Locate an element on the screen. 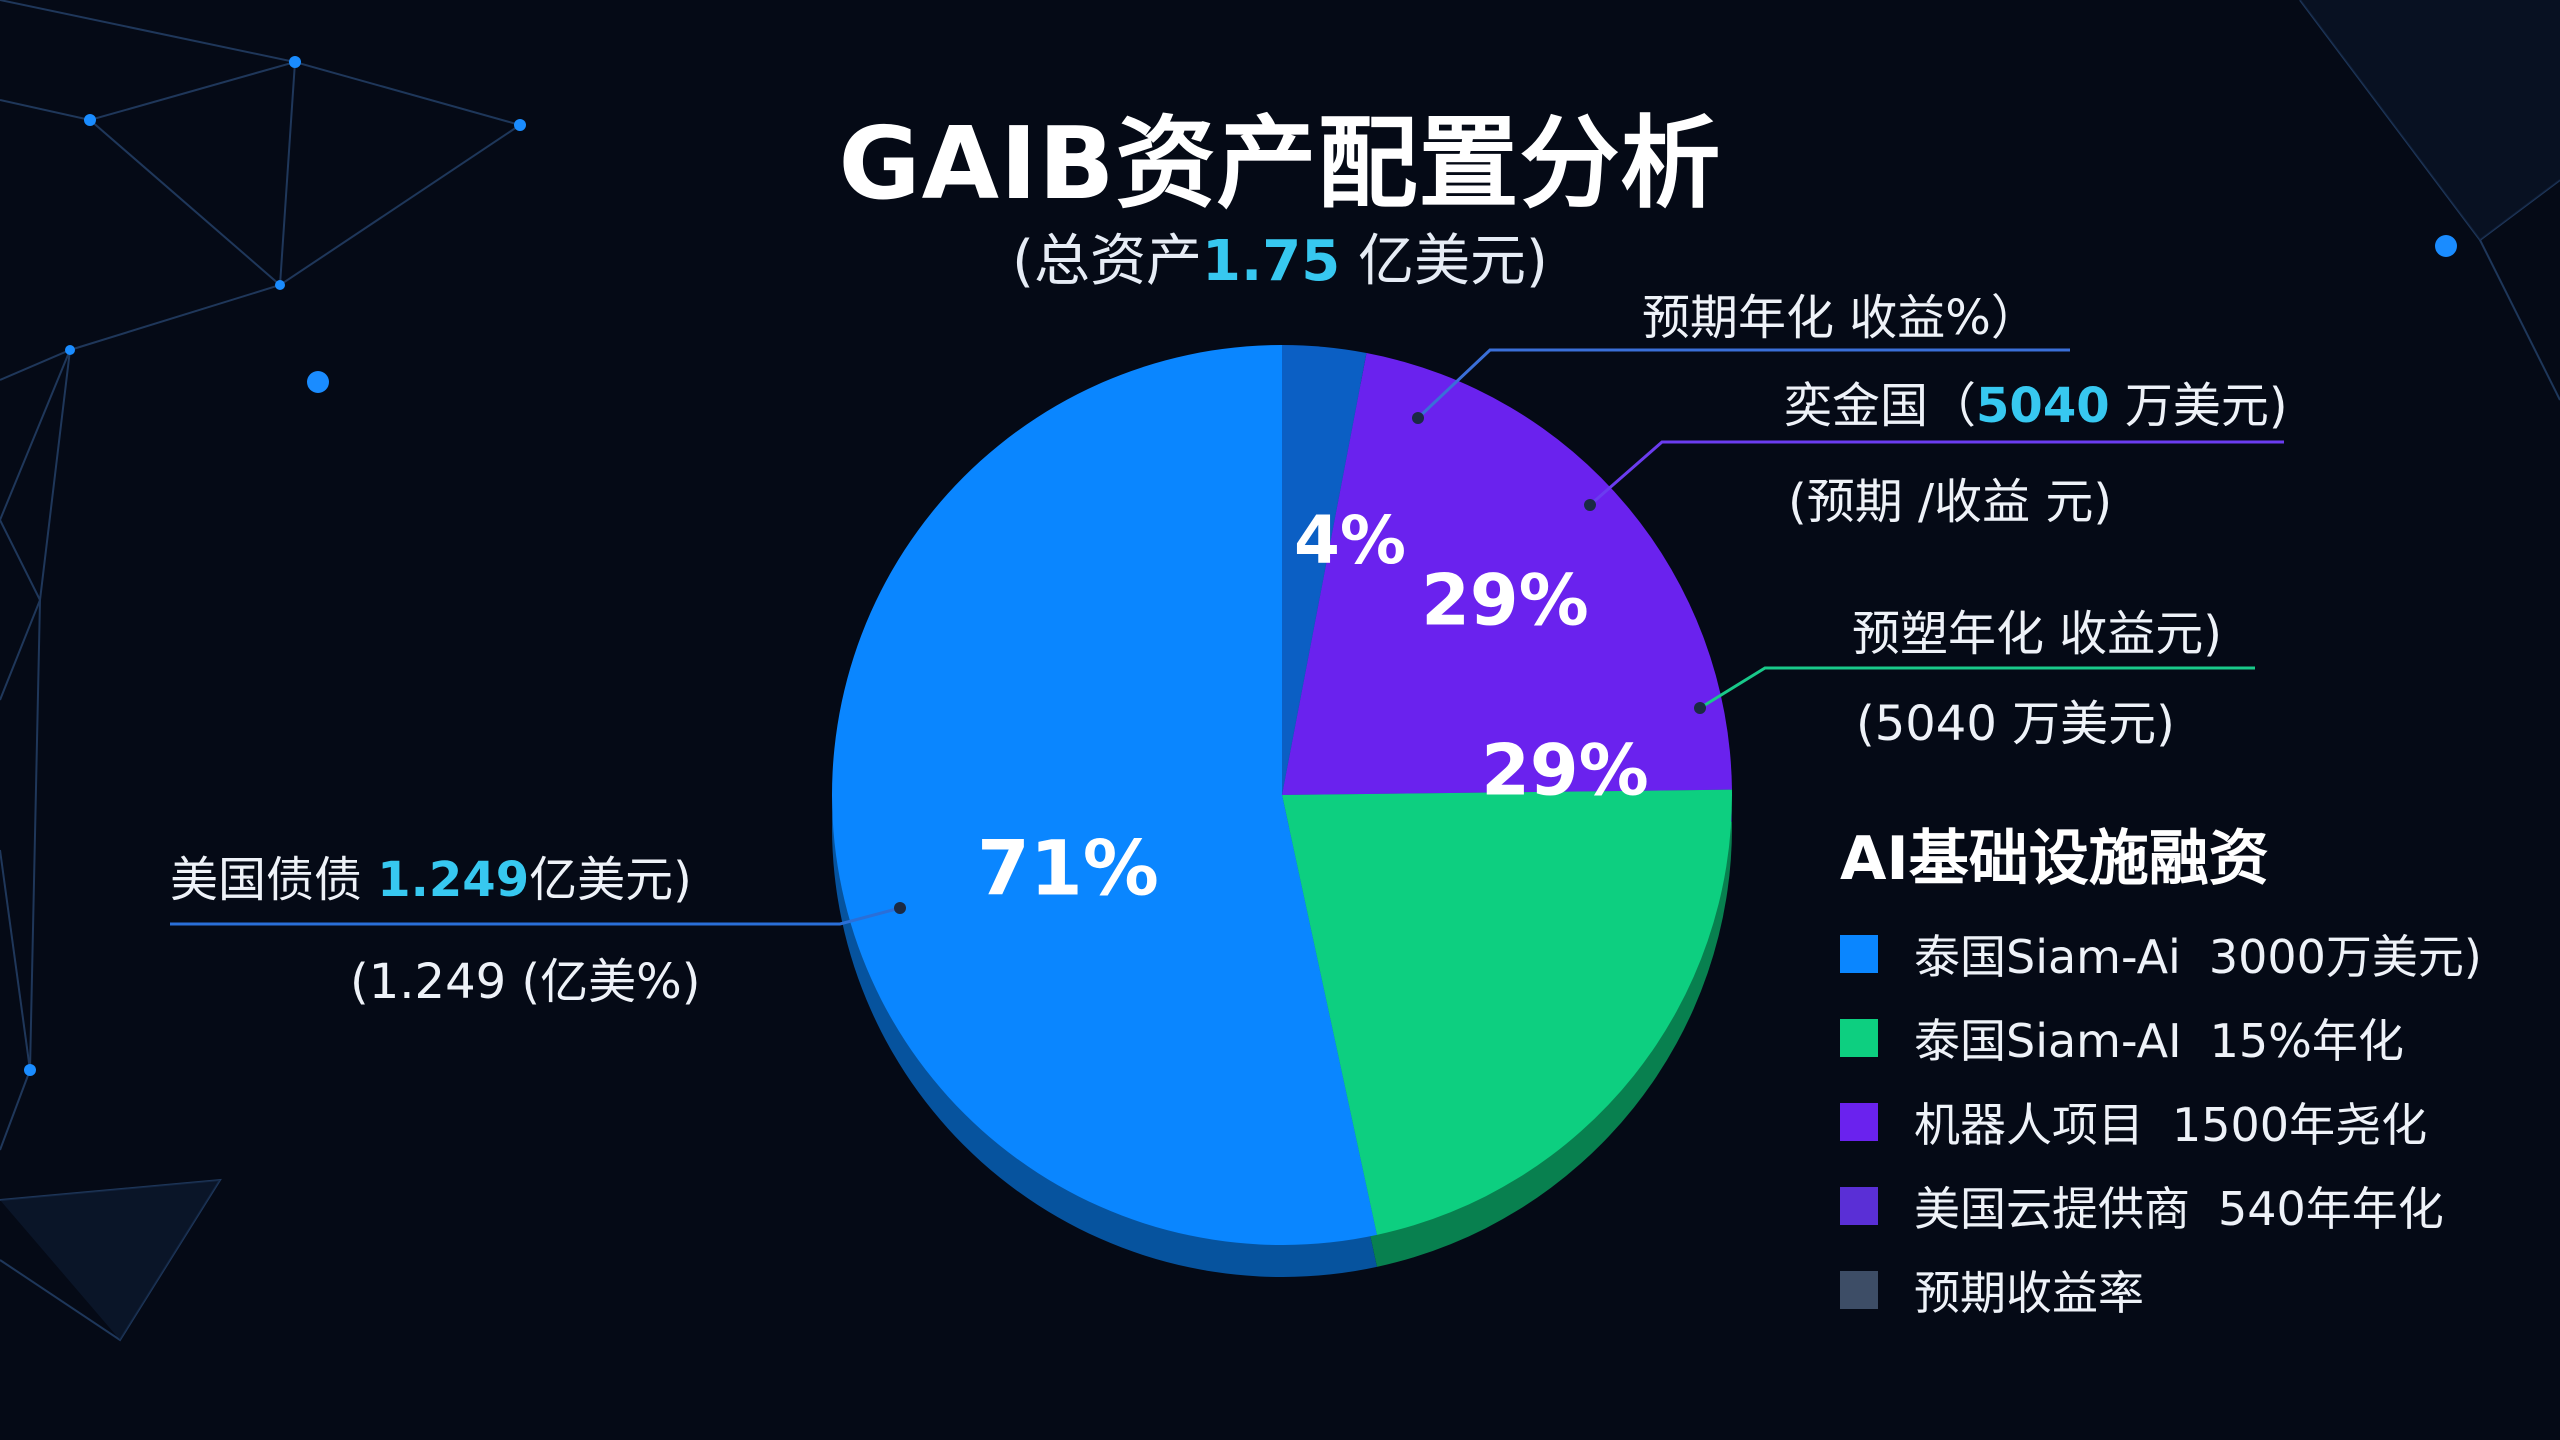  slice-label-0: 4% is located at coordinates (1350, 540).